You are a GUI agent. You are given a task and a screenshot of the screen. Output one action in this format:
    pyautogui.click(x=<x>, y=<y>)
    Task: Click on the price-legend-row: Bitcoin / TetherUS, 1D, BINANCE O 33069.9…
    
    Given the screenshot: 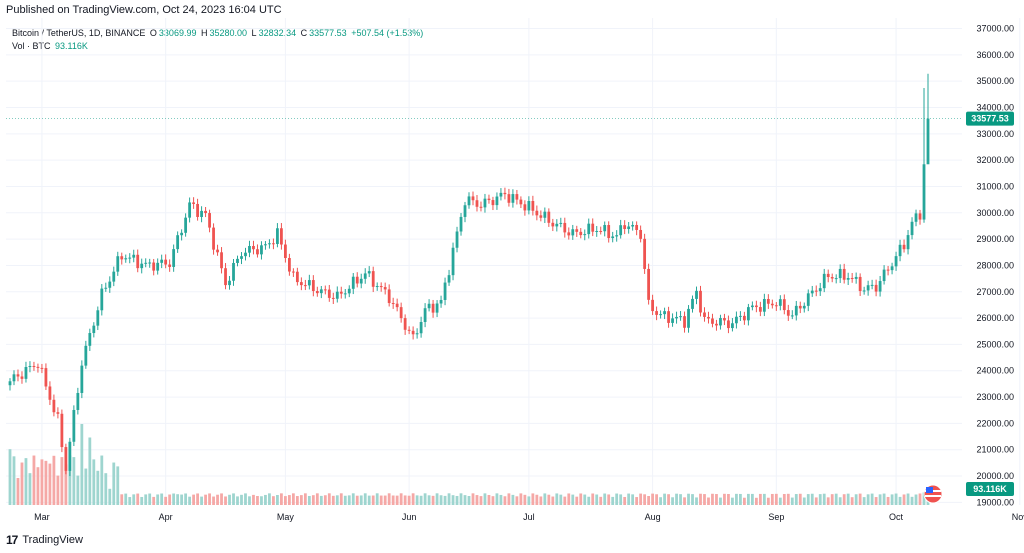 What is the action you would take?
    pyautogui.click(x=218, y=33)
    